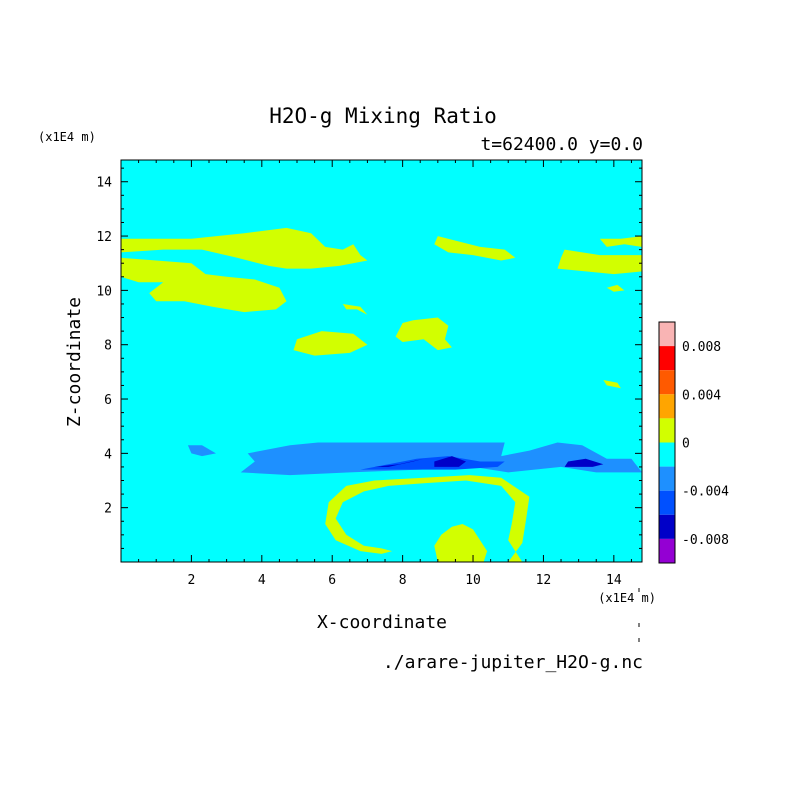 This screenshot has height=808, width=804. Describe the element at coordinates (693, 442) in the screenshot. I see `colorbar: 0.008 0.004 0 -0.004 -0.008` at that location.